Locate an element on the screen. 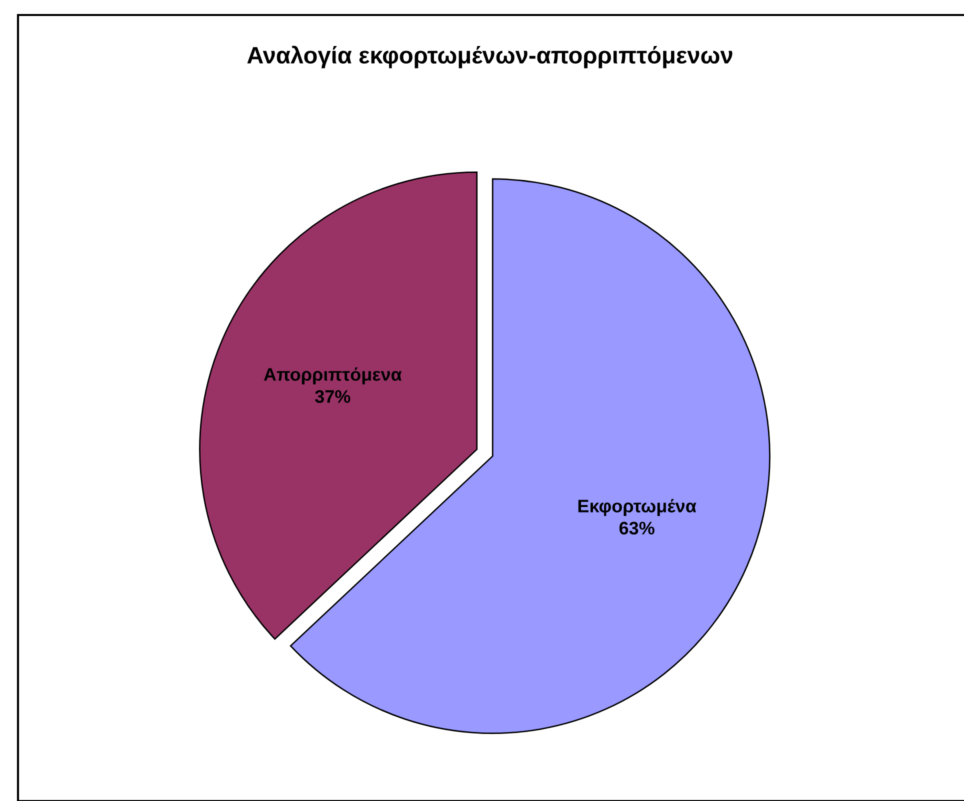 This screenshot has height=801, width=964. slice-label: Εκφορτωμένα is located at coordinates (637, 507).